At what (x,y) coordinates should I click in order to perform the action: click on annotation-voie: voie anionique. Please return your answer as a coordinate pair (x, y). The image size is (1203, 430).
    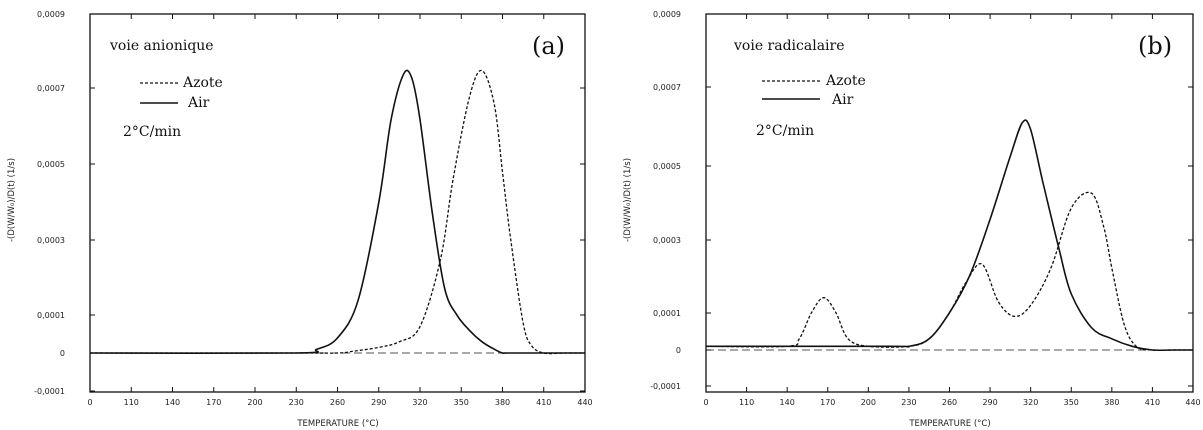
    Looking at the image, I should click on (161, 46).